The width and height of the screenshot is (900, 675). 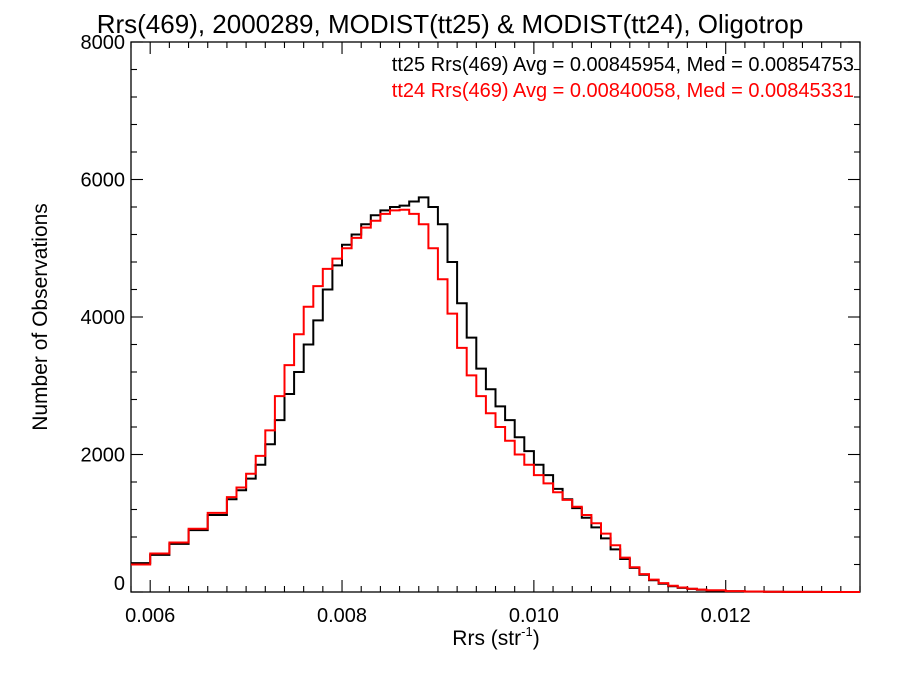 What do you see at coordinates (342, 616) in the screenshot?
I see `x-tick-label: 0.008` at bounding box center [342, 616].